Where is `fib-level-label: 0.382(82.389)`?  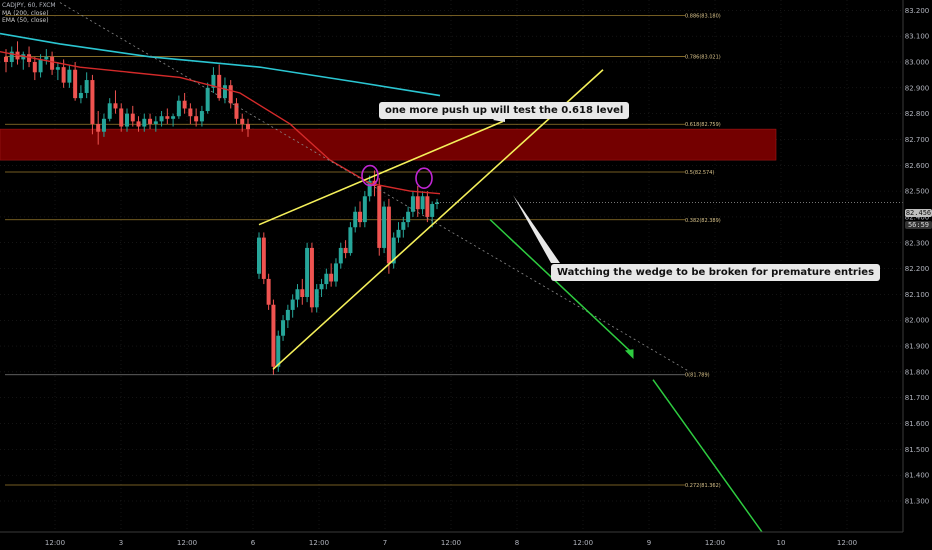
fib-level-label: 0.382(82.389) is located at coordinates (703, 221).